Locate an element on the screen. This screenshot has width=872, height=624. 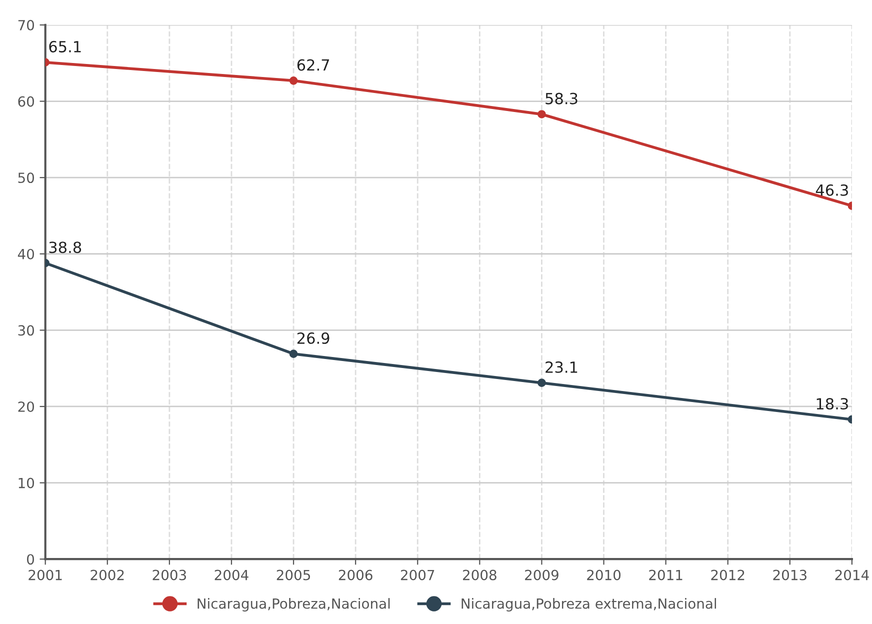
y-tick-label: 20 is located at coordinates (26, 406).